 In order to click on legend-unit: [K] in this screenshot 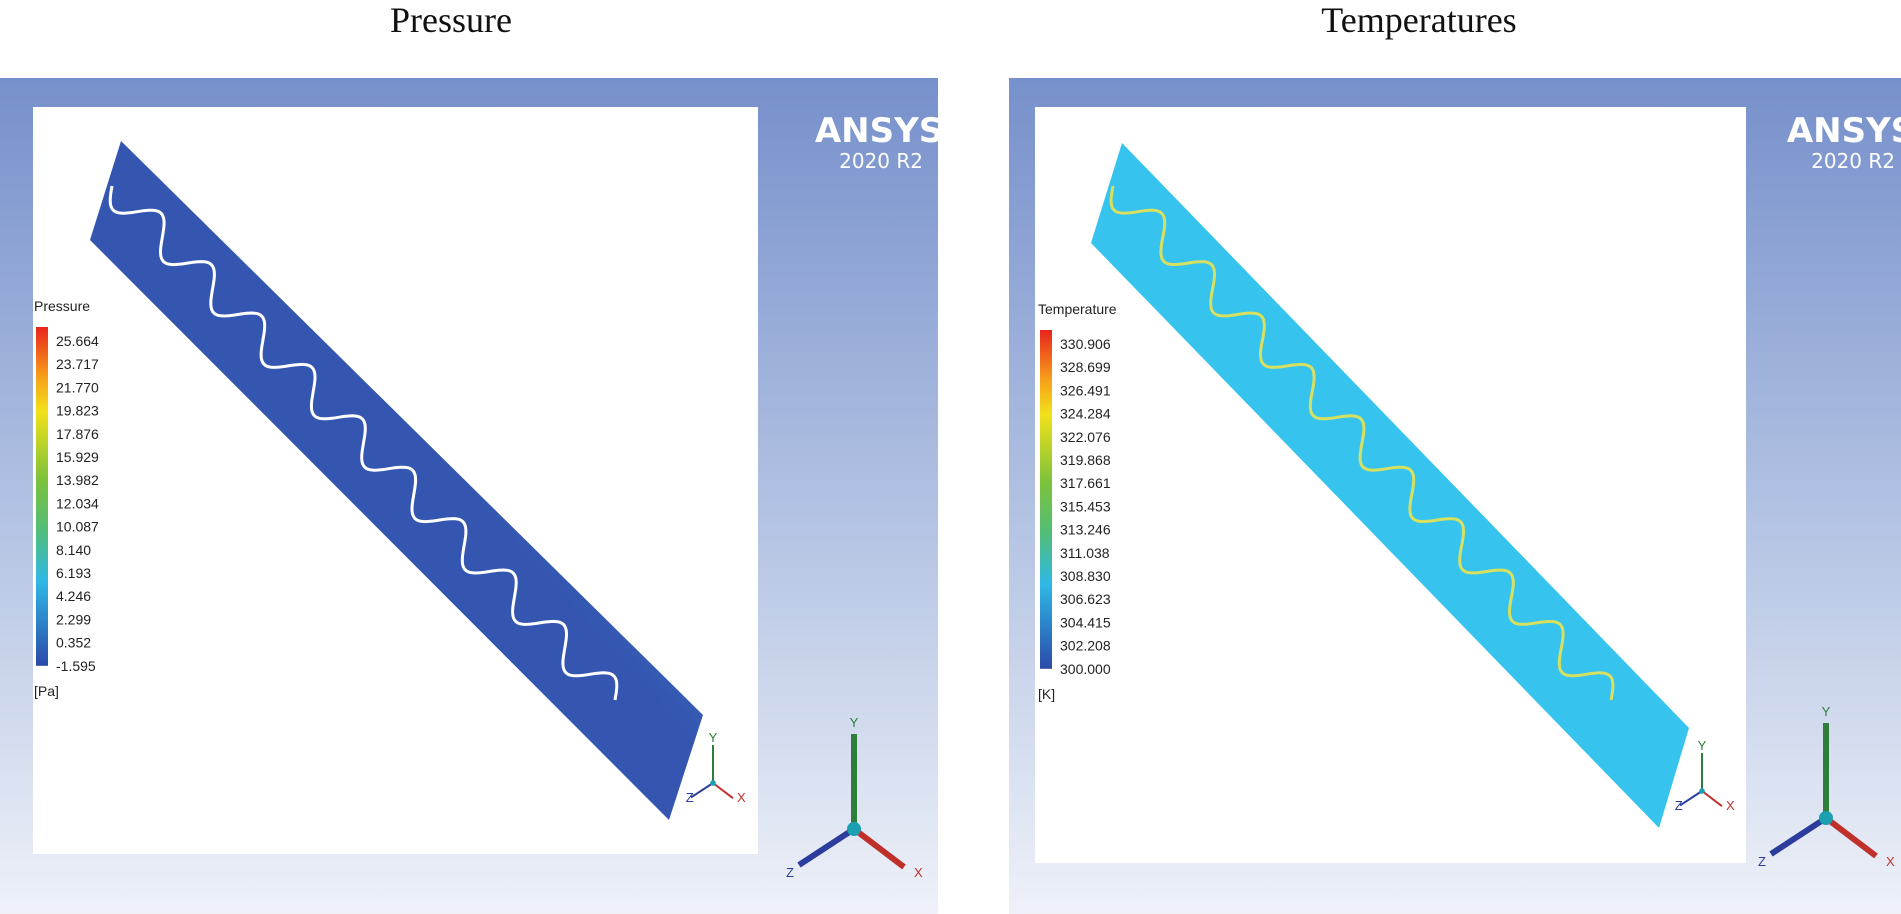, I will do `click(1046, 694)`.